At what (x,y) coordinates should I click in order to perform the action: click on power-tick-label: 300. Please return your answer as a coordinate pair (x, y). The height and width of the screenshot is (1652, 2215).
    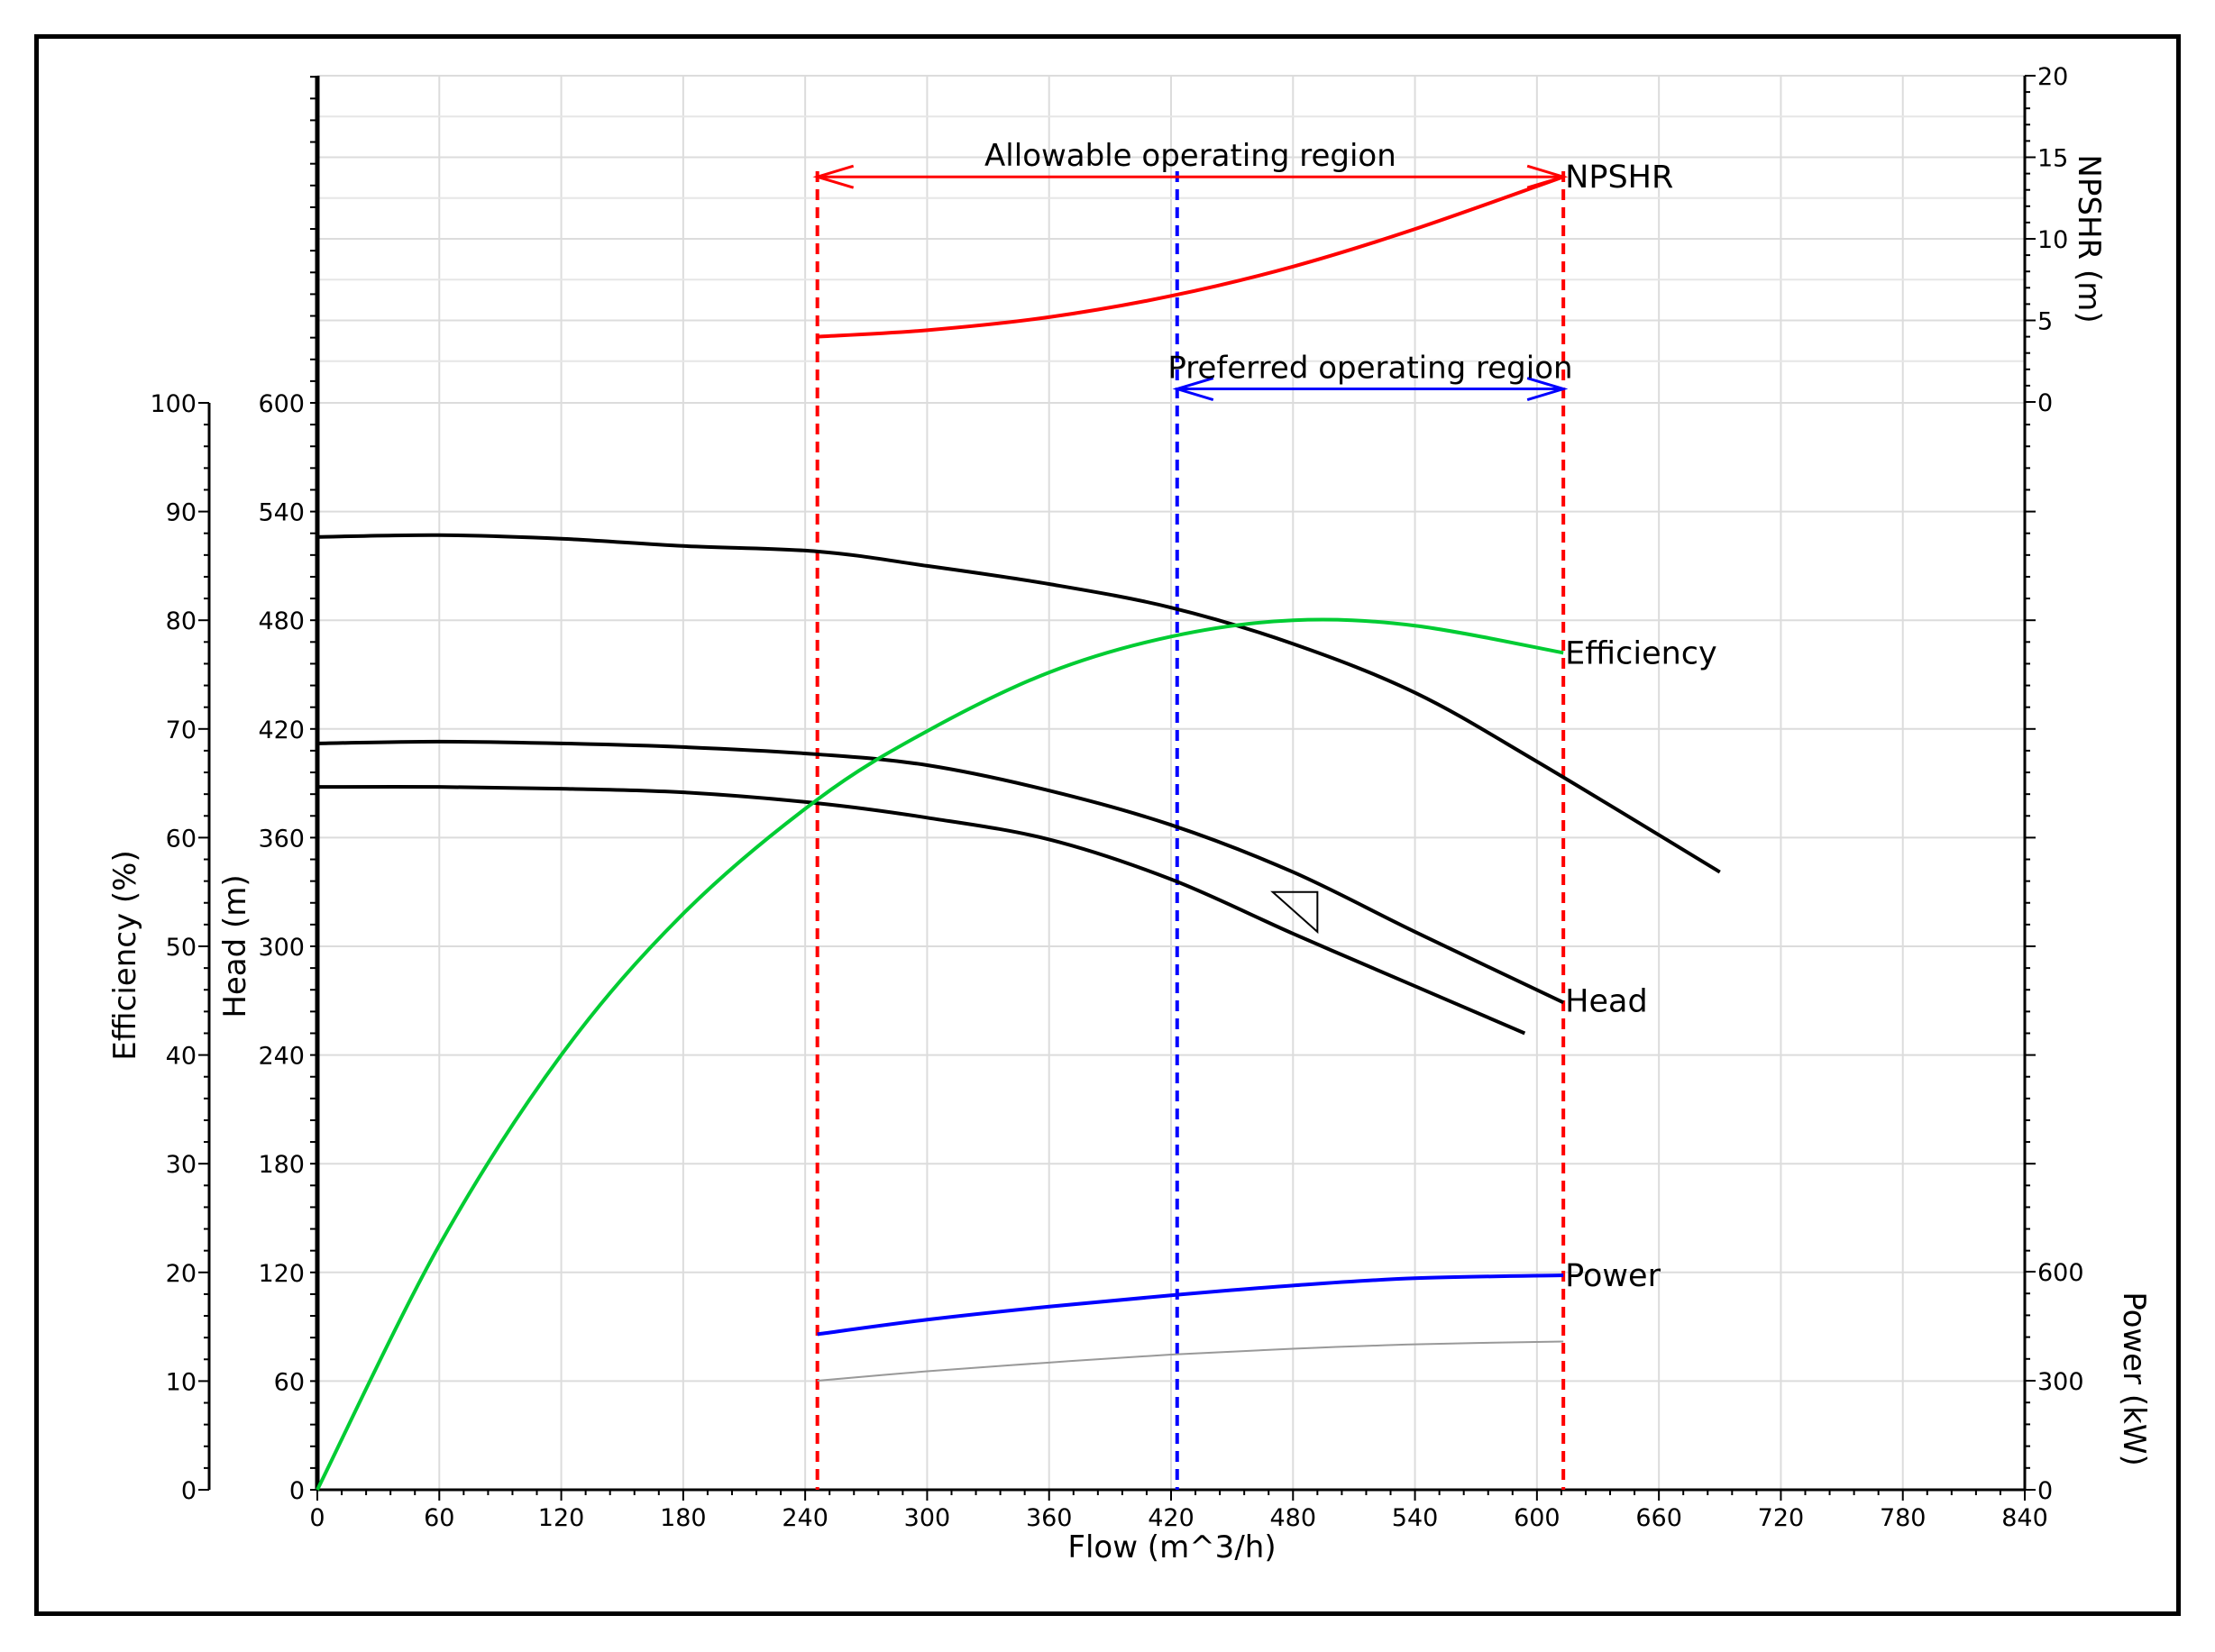
    Looking at the image, I should click on (2060, 1382).